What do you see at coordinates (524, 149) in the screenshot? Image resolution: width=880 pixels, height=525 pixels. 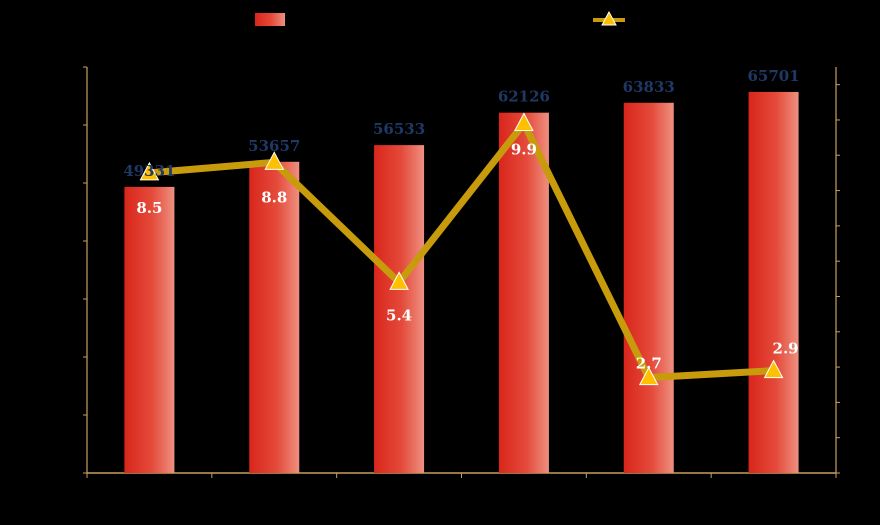 I see `line-value-label: 9.9` at bounding box center [524, 149].